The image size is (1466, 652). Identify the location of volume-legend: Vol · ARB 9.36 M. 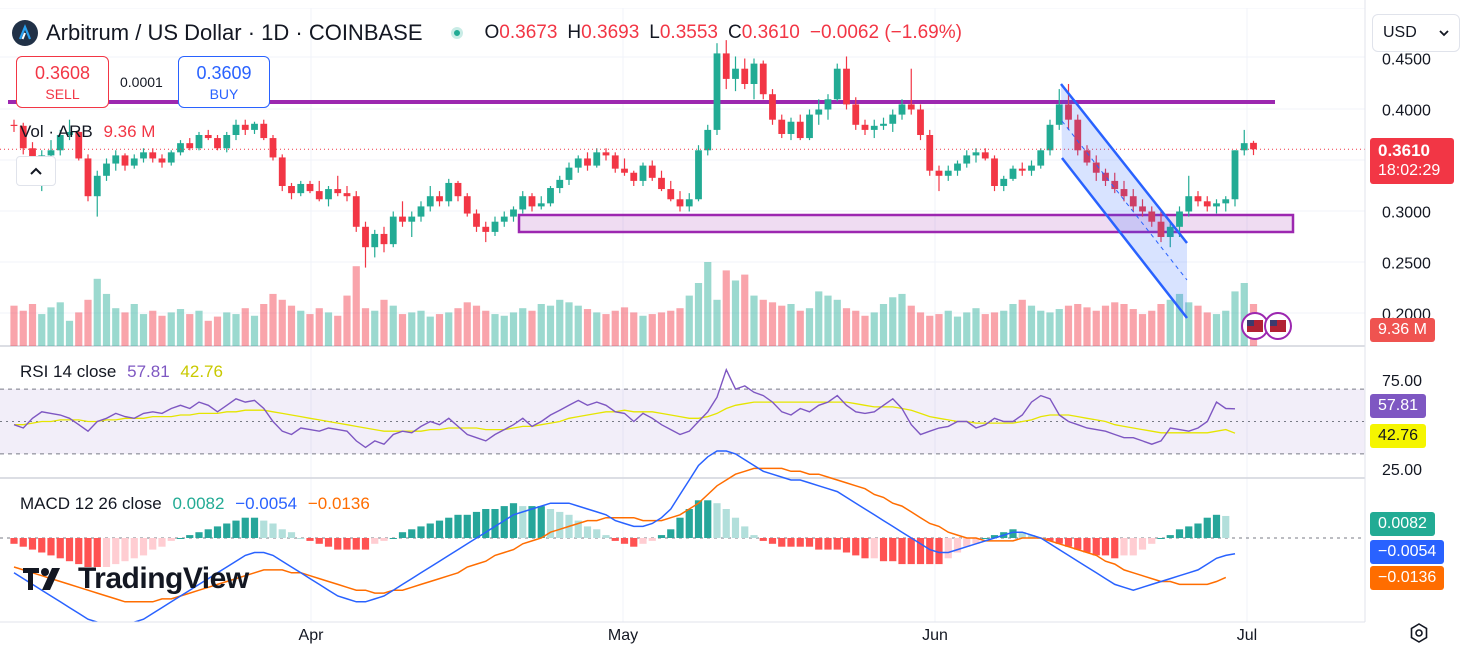
(90, 132).